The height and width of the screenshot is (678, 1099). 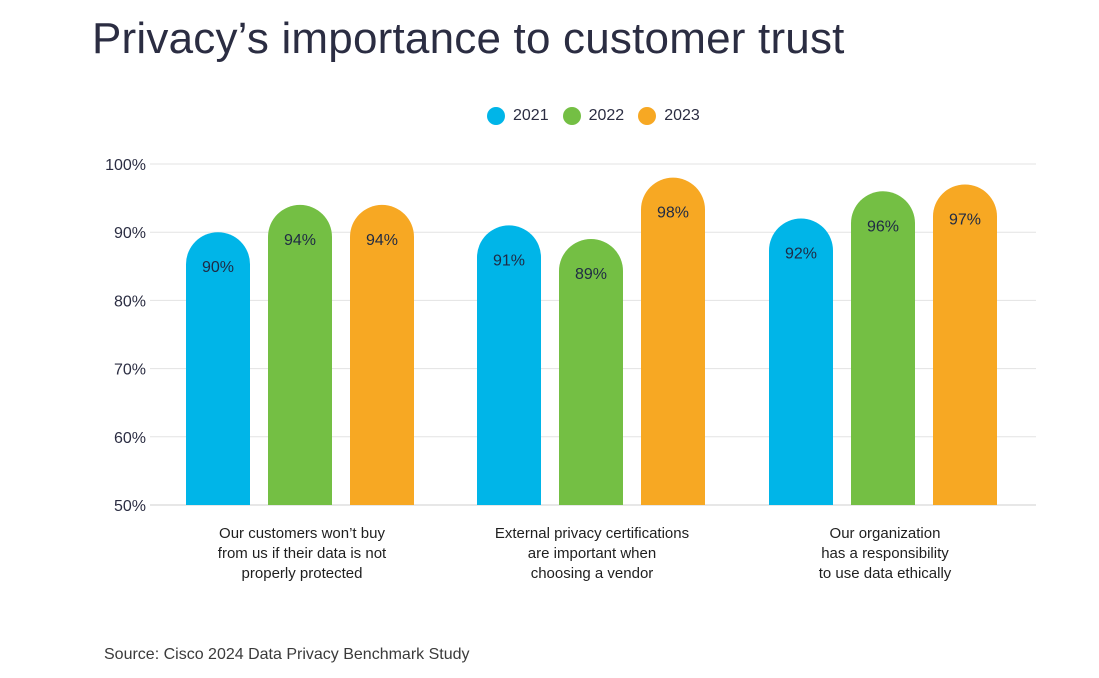 What do you see at coordinates (130, 438) in the screenshot?
I see `y-tick-label: 60%` at bounding box center [130, 438].